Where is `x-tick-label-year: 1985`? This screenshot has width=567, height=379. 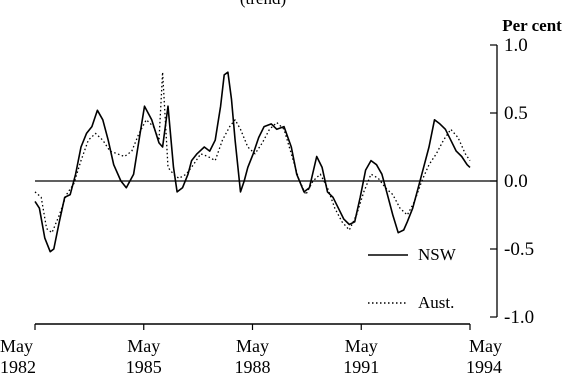
x-tick-label-year: 1985 is located at coordinates (144, 367).